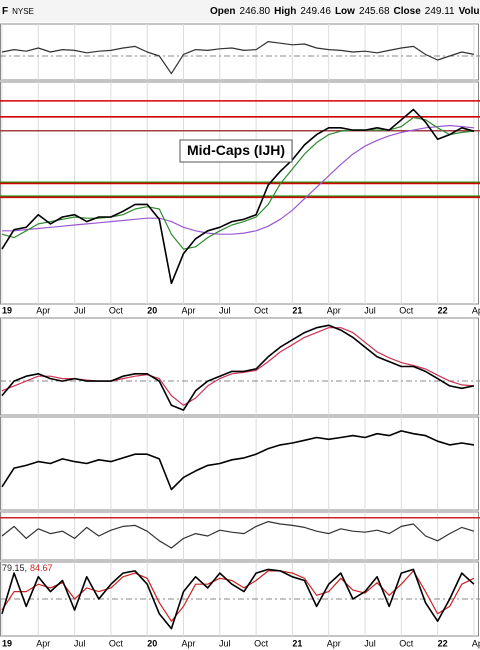 The height and width of the screenshot is (650, 480). What do you see at coordinates (374, 11) in the screenshot?
I see `quote-value: 245.68` at bounding box center [374, 11].